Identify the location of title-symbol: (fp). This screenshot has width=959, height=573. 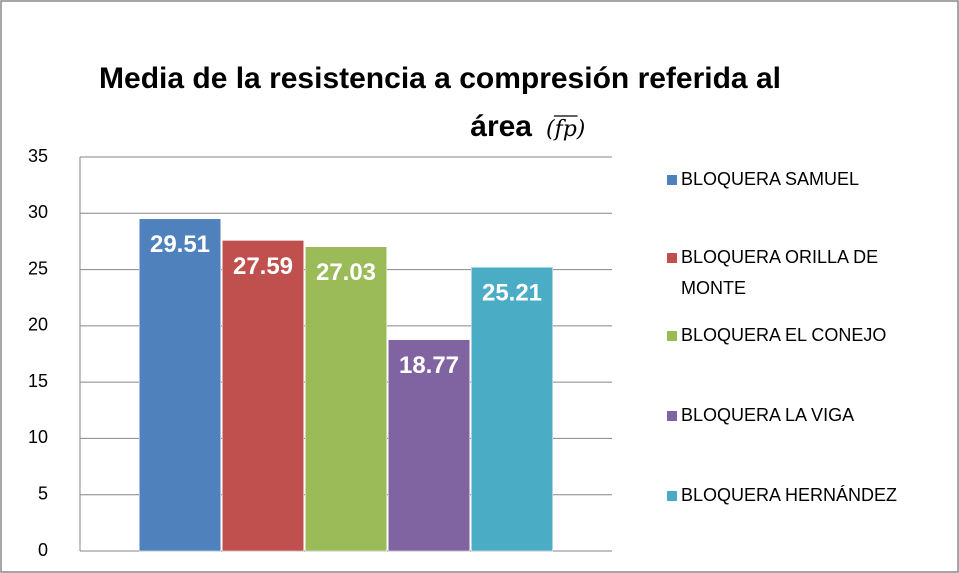
(565, 129).